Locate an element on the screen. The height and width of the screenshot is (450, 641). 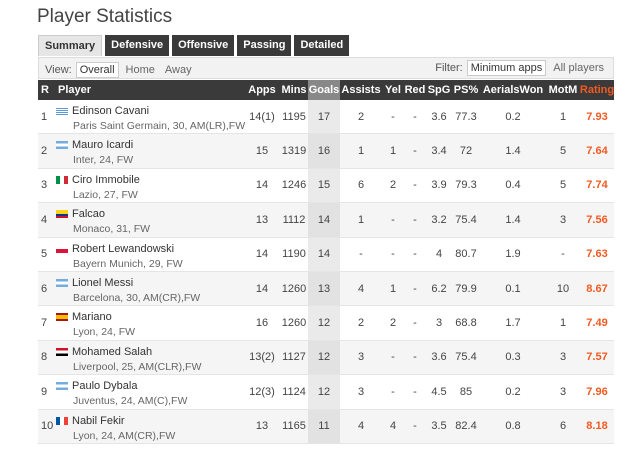
column-header-rating: Rating is located at coordinates (597, 90).